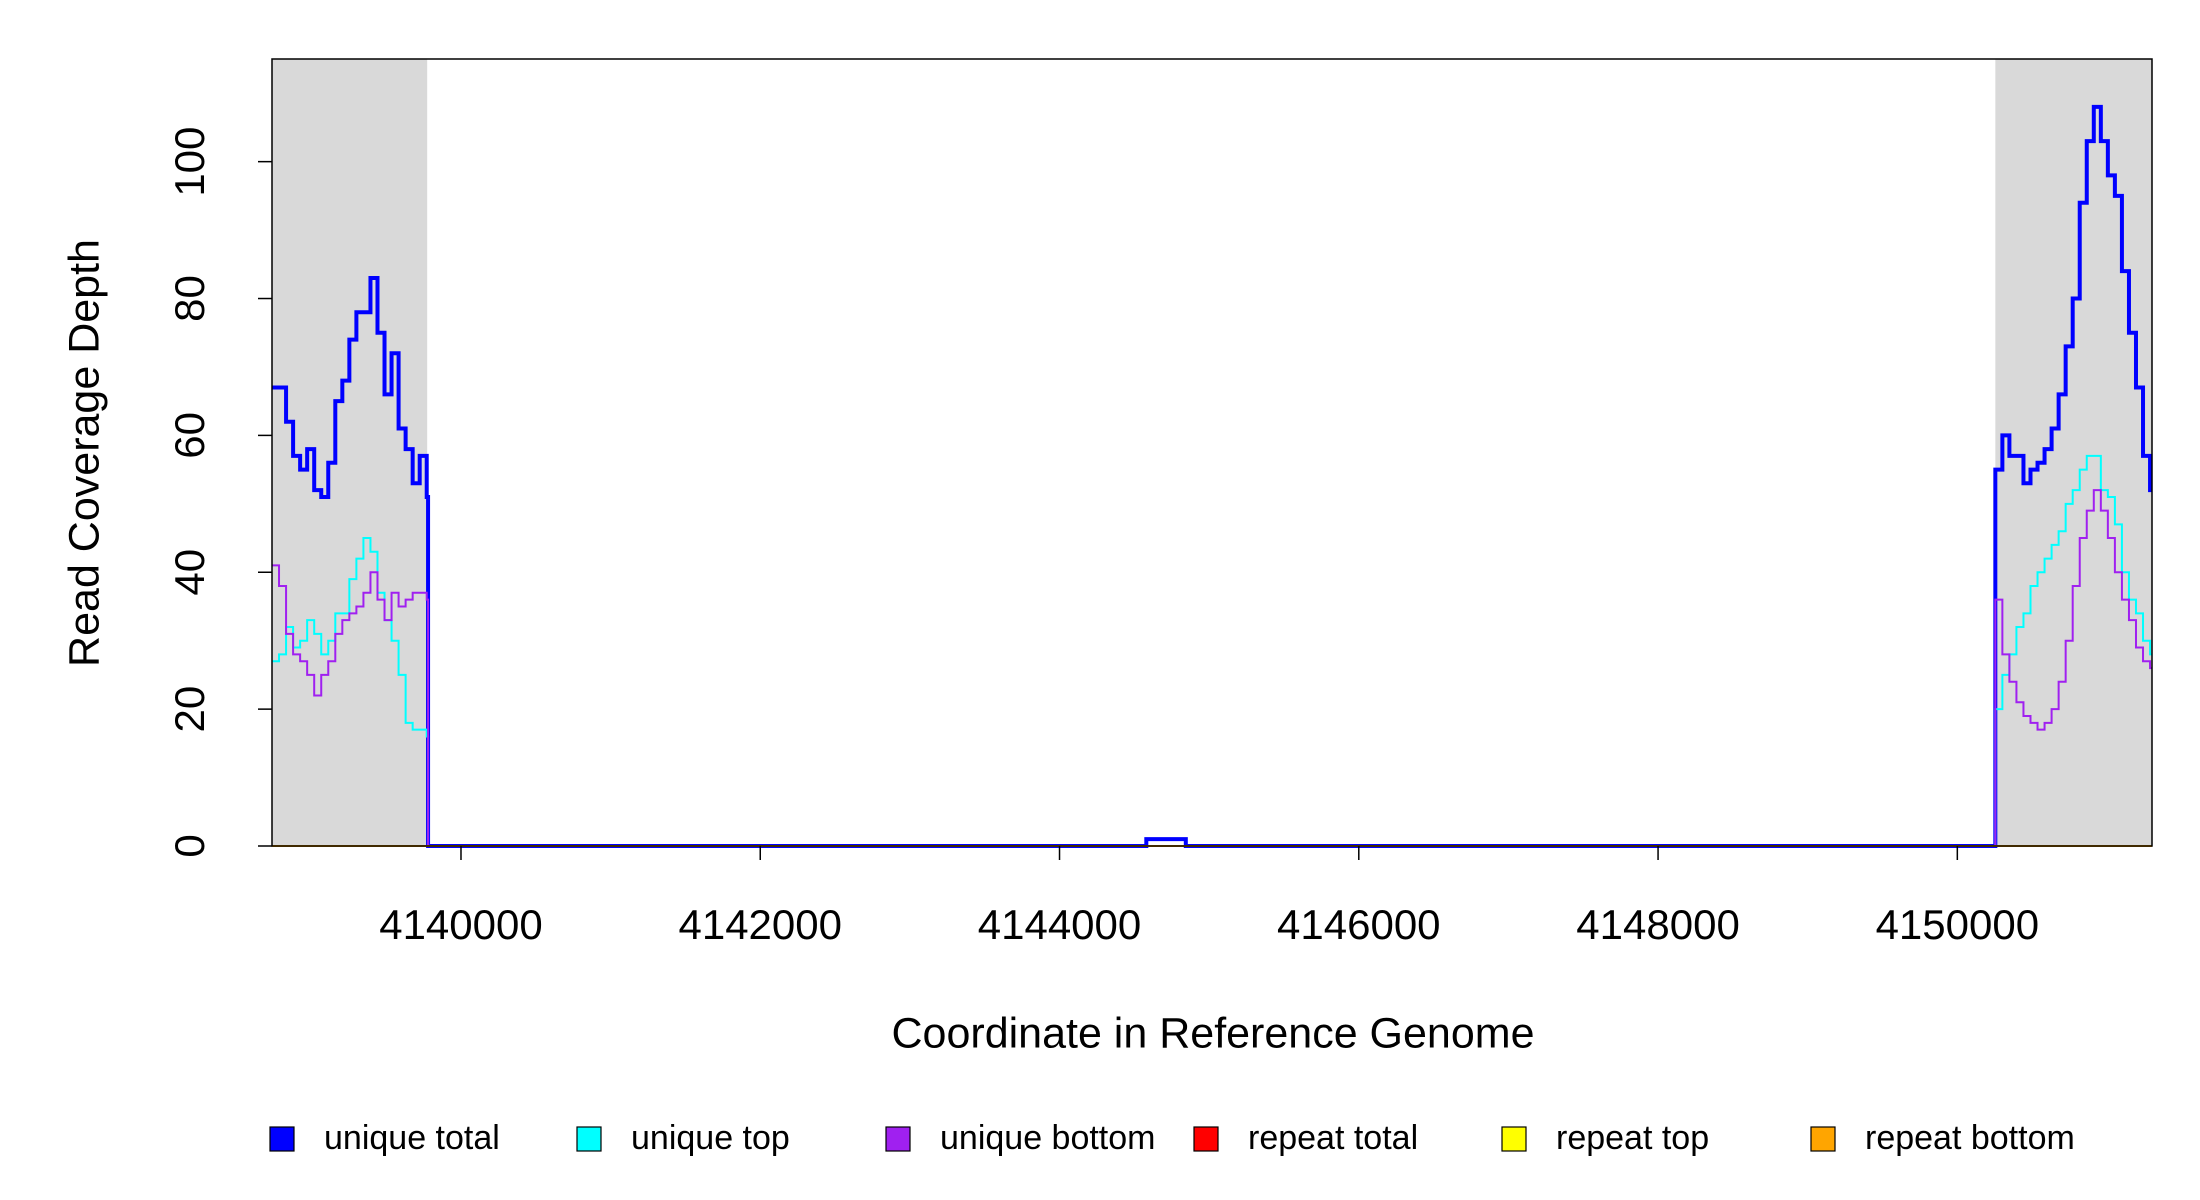 This screenshot has width=2200, height=1200. Describe the element at coordinates (1060, 924) in the screenshot. I see `x-tick-label: 4144000` at that location.